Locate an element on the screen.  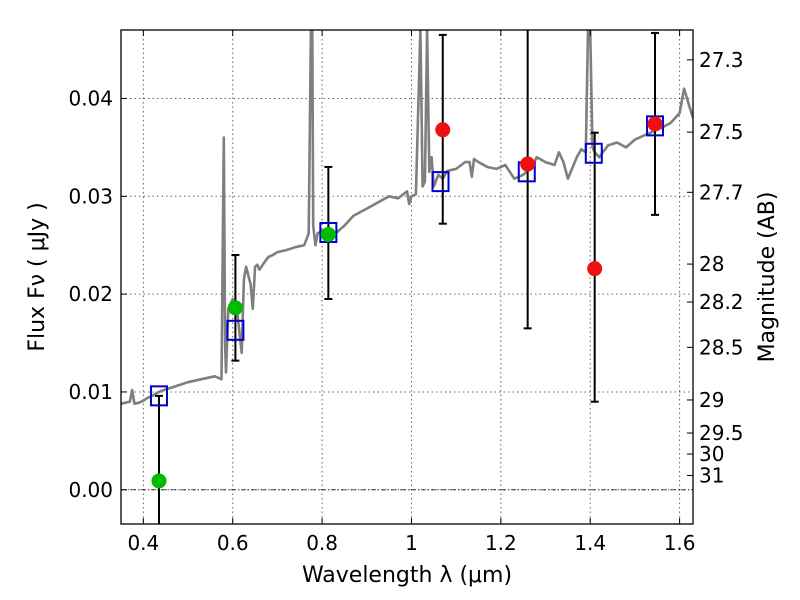
x-tick-label: 1 is located at coordinates (411, 543).